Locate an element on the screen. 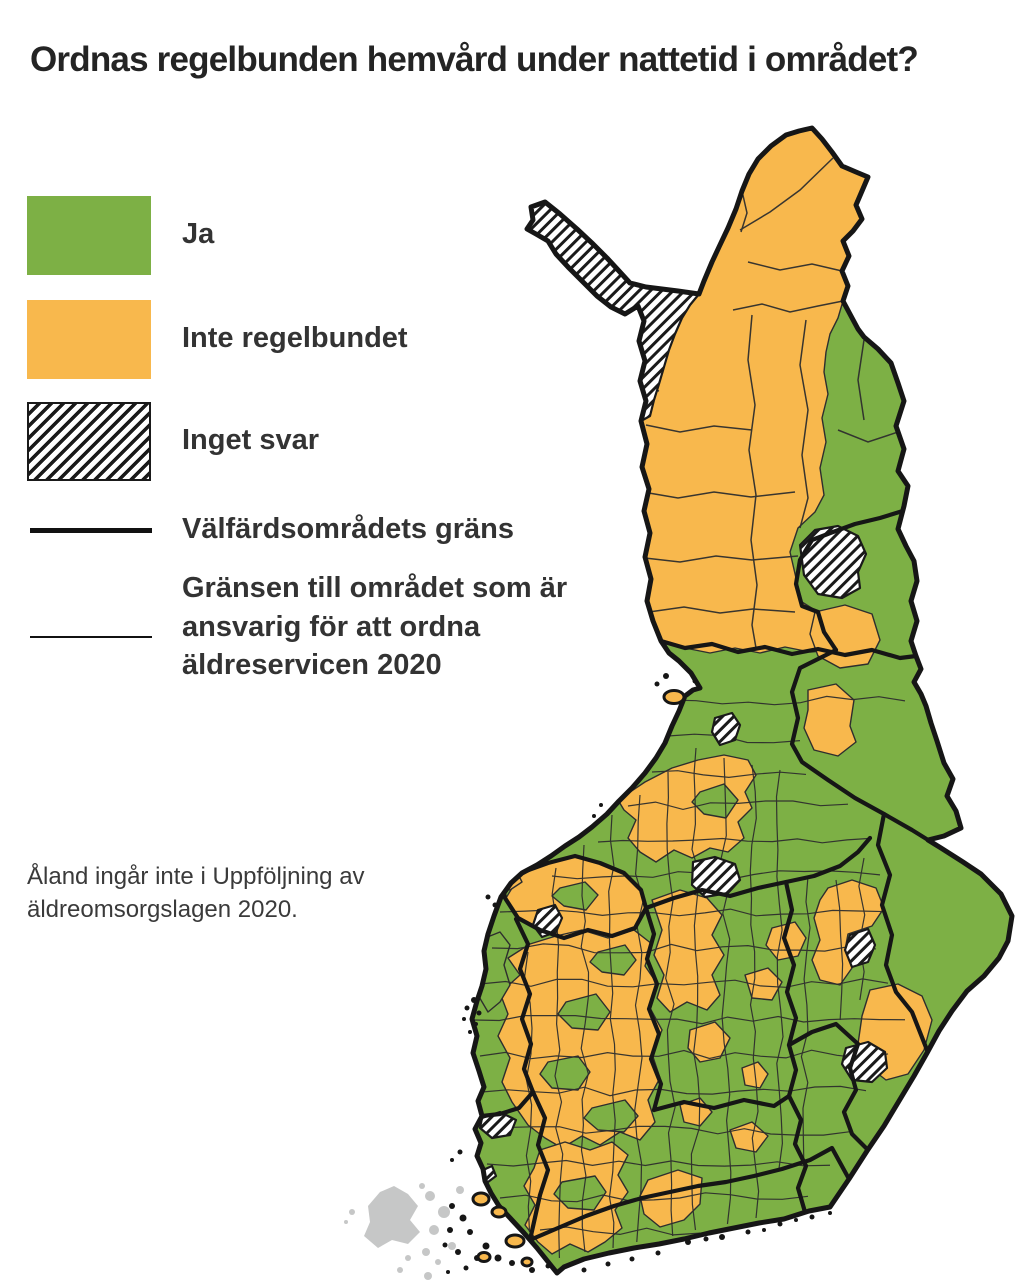 The image size is (1028, 1287). legend-label-ja: Ja is located at coordinates (198, 234).